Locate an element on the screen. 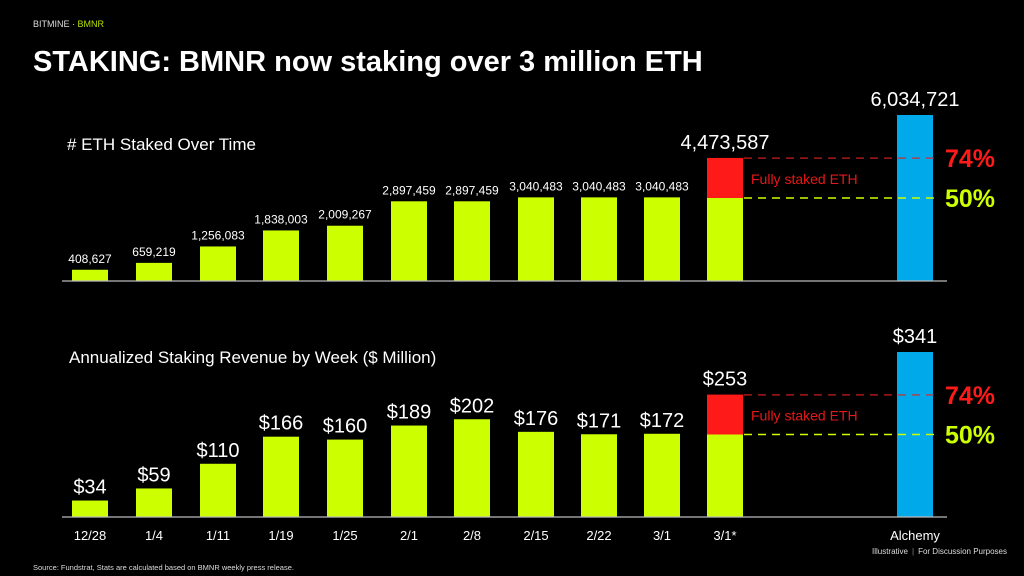  x-tick-label: 3/1 is located at coordinates (662, 535).